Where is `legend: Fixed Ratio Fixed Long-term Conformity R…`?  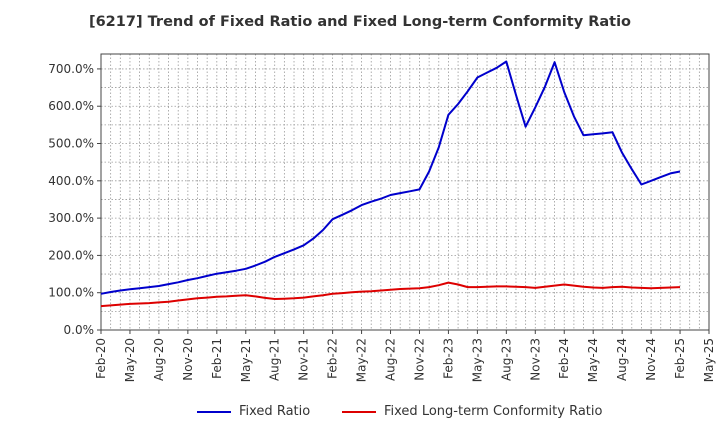 legend: Fixed Ratio Fixed Long-term Conformity R… is located at coordinates (360, 415).